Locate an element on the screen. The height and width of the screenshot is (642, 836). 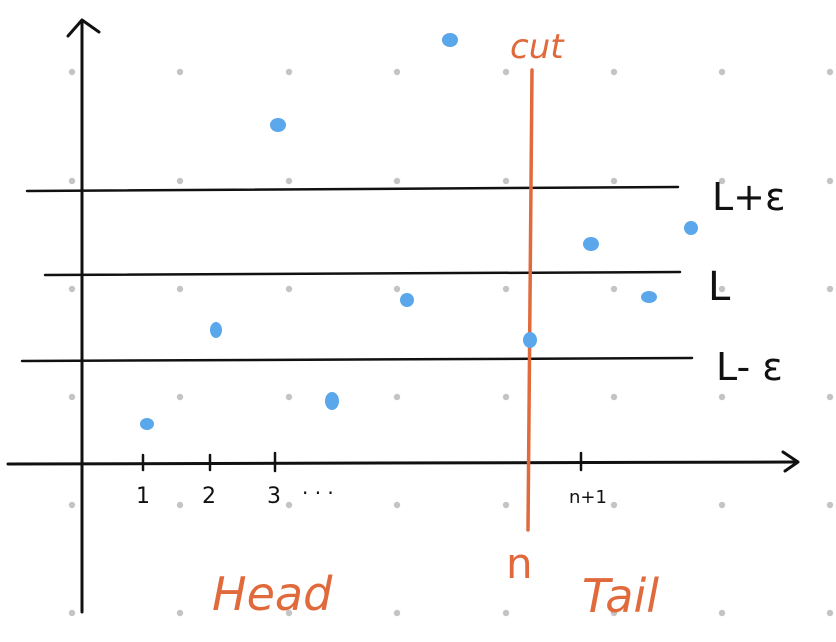
lower-band-line is located at coordinates (357, 359).